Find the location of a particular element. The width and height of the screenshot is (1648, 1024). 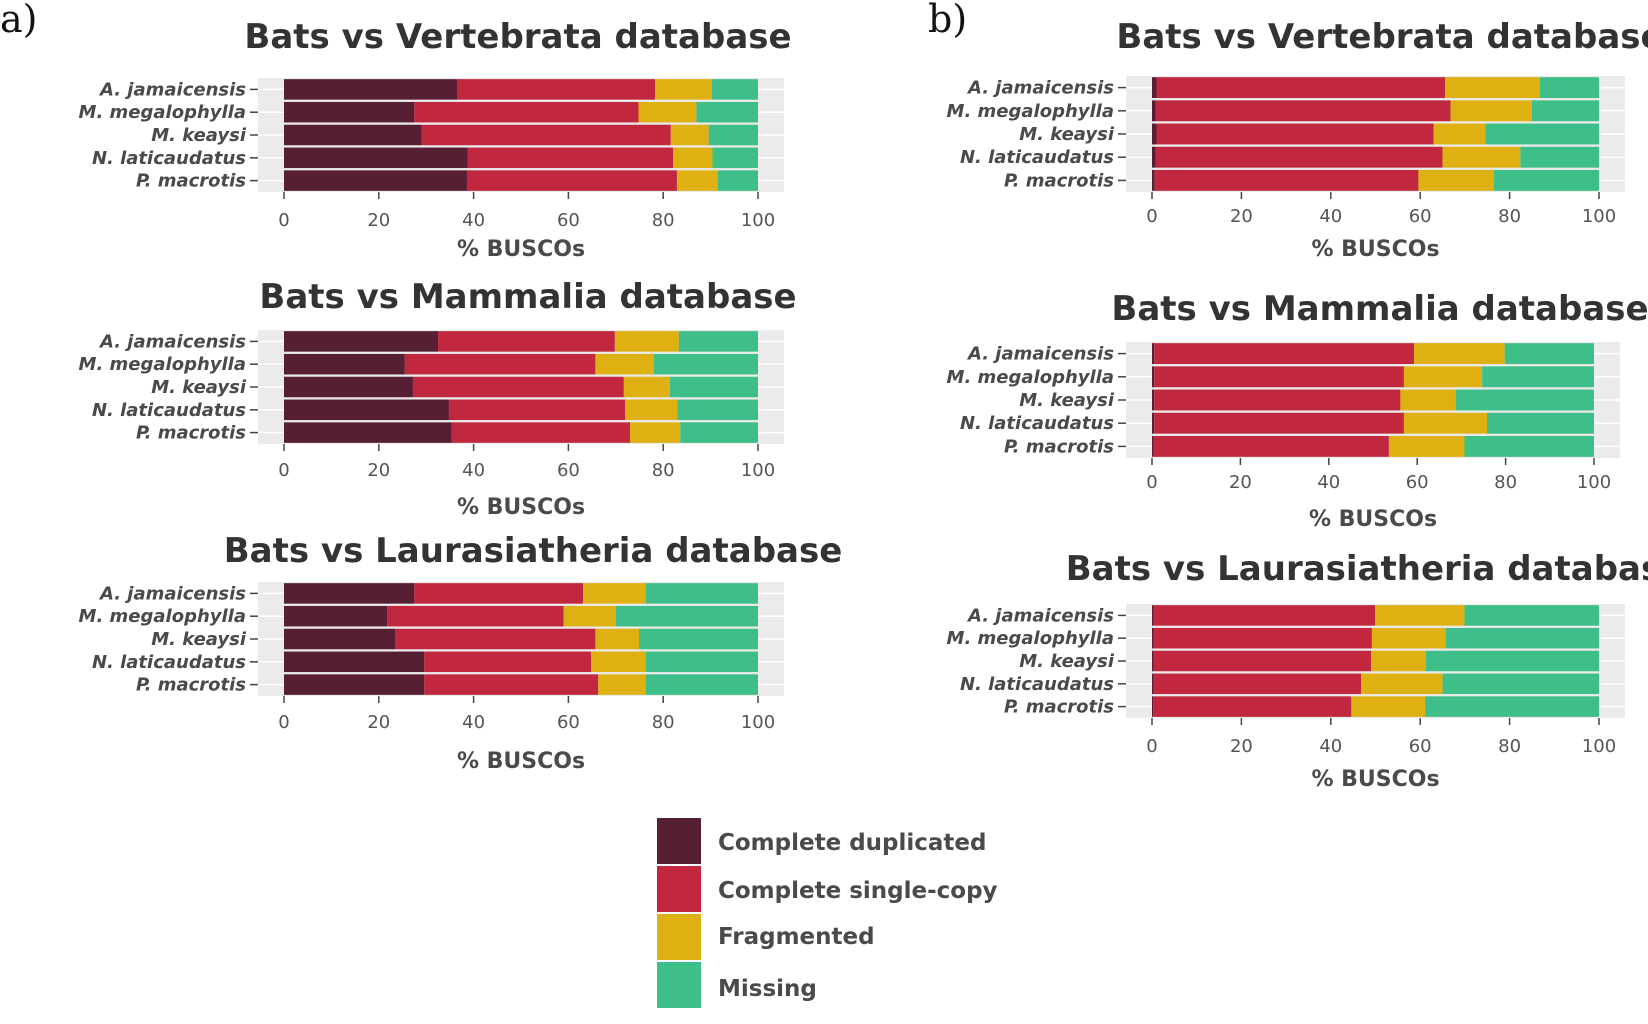

panel-label-a: a) is located at coordinates (18, 20).